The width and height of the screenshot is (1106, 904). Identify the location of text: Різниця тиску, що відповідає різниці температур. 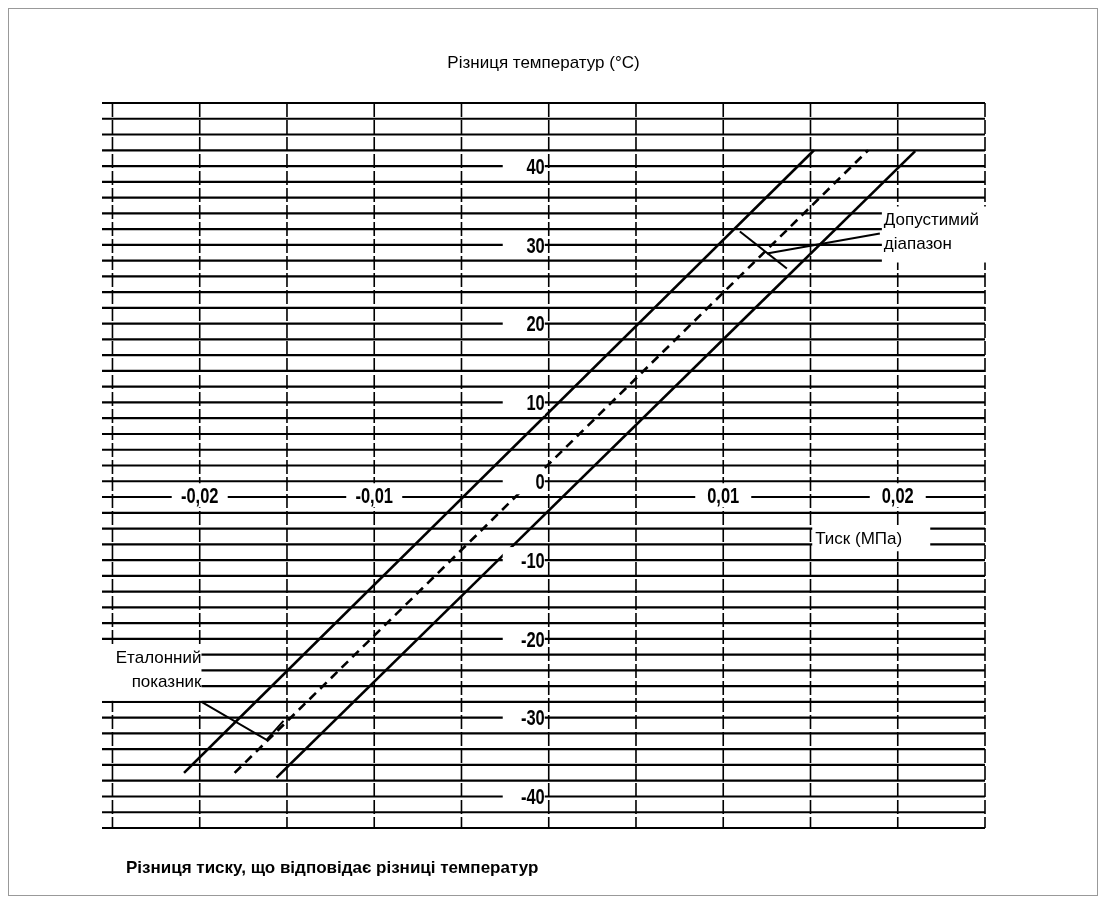
(332, 867).